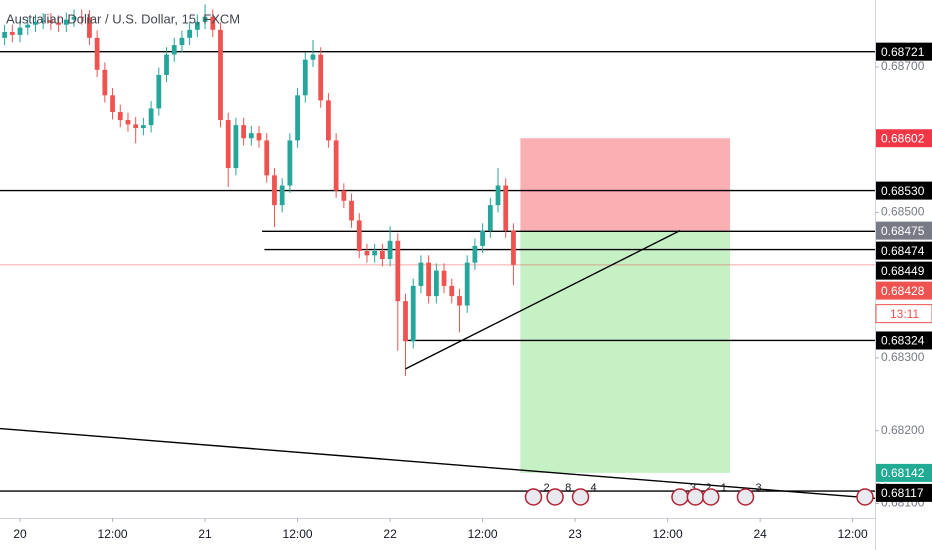 This screenshot has height=550, width=932. What do you see at coordinates (205, 534) in the screenshot?
I see `x-tick-label: 21` at bounding box center [205, 534].